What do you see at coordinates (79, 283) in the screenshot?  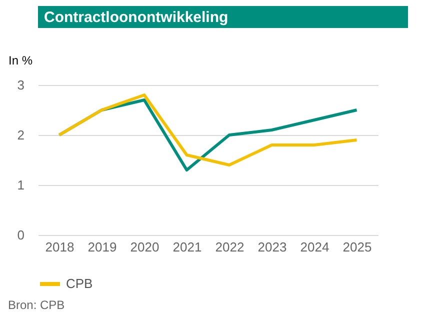 I see `legend-label: CPB` at bounding box center [79, 283].